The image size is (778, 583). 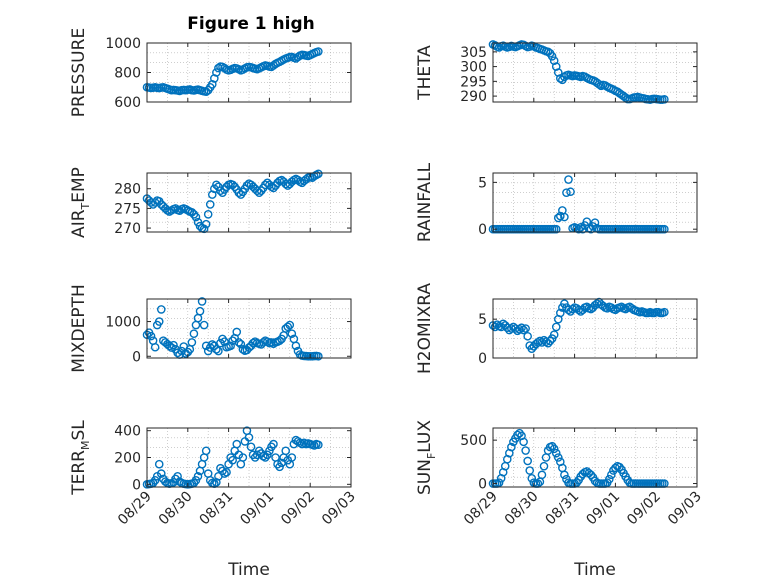 I want to click on panel-rainfall: 0 5 RAINFALL, so click(x=556, y=202).